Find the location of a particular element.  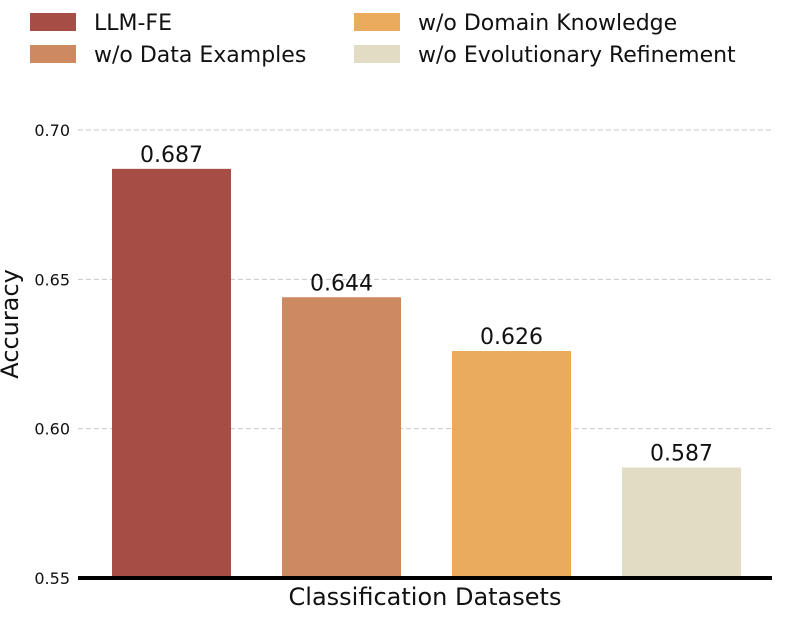

legend-label: w/o Evolutionary Refinement is located at coordinates (577, 55).